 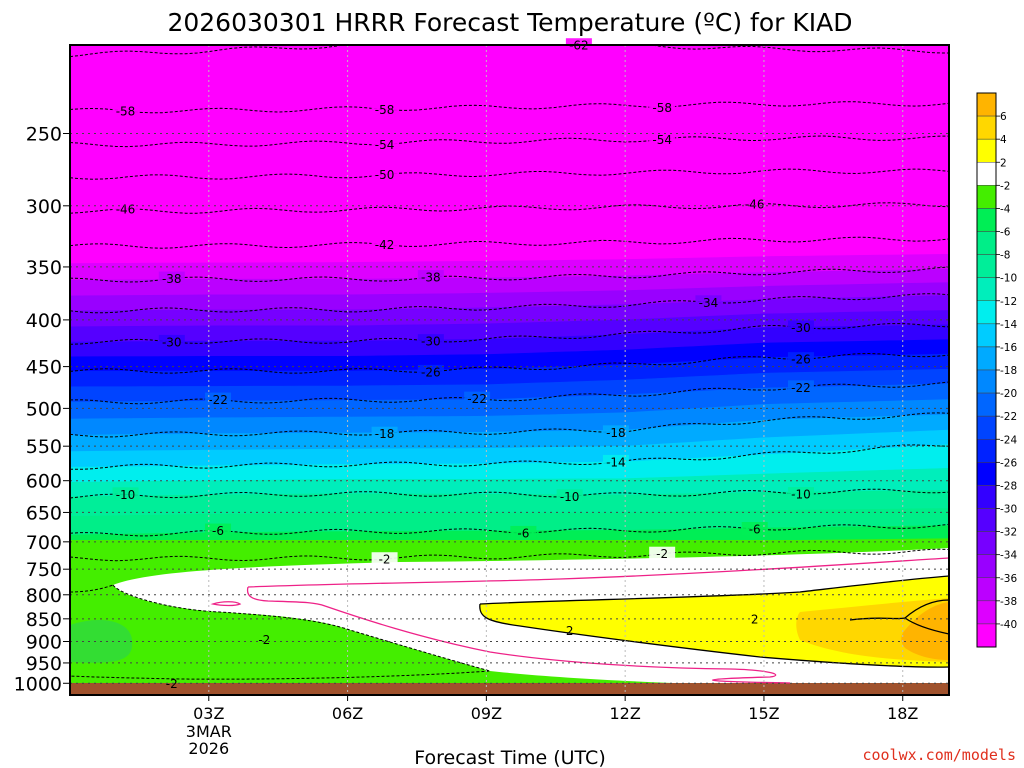 I want to click on colorbar-label: -40, so click(x=1008, y=625).